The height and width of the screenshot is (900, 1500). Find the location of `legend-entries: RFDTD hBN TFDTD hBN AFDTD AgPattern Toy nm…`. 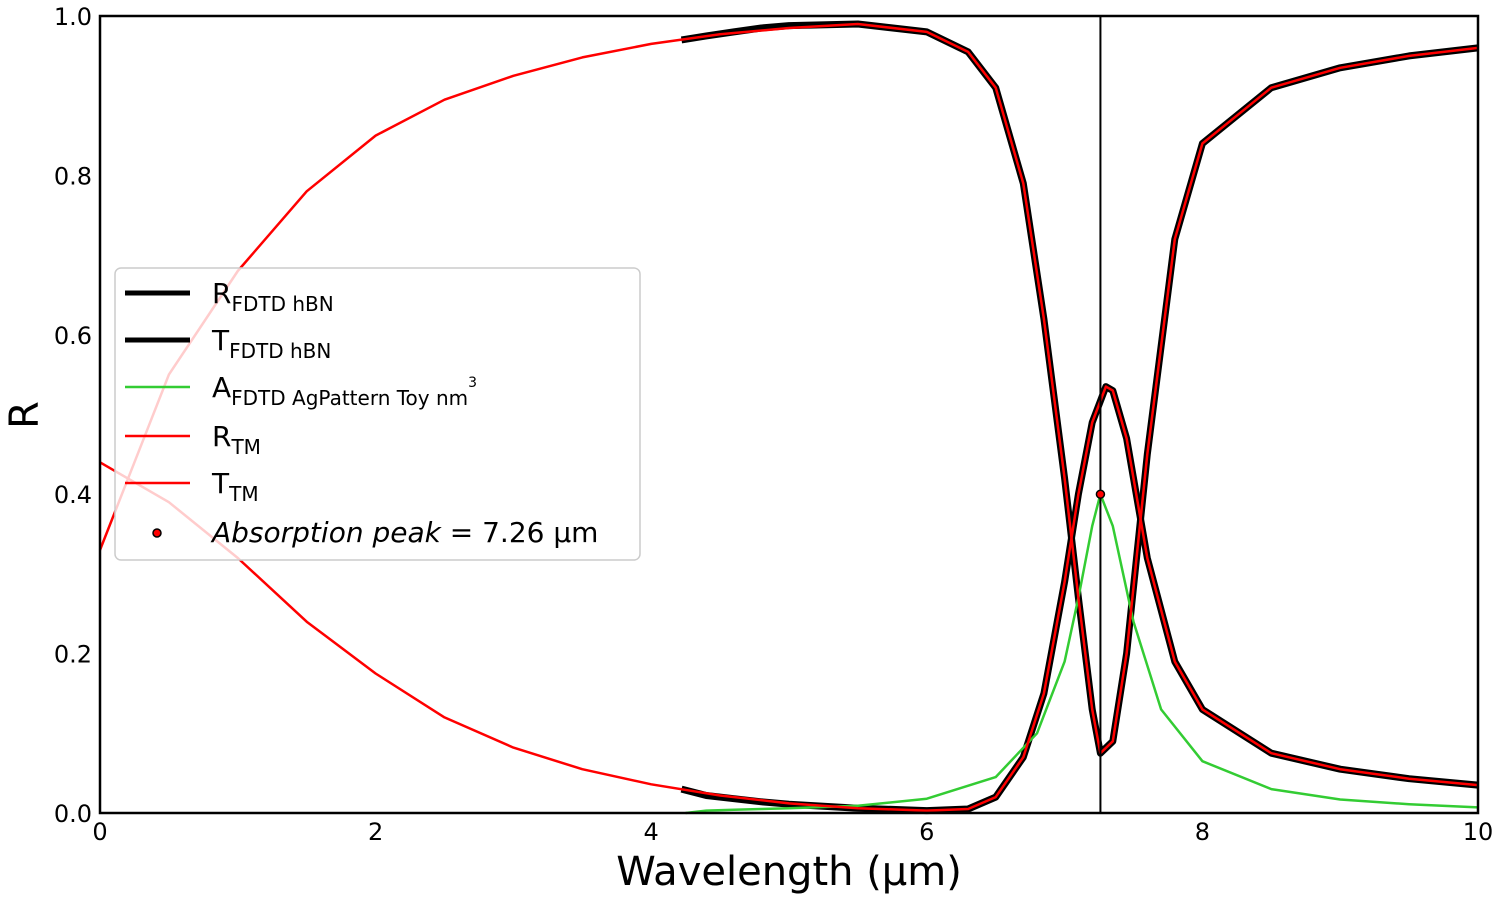

legend-entries: RFDTD hBN TFDTD hBN AFDTD AgPattern Toy nm… is located at coordinates (361, 413).